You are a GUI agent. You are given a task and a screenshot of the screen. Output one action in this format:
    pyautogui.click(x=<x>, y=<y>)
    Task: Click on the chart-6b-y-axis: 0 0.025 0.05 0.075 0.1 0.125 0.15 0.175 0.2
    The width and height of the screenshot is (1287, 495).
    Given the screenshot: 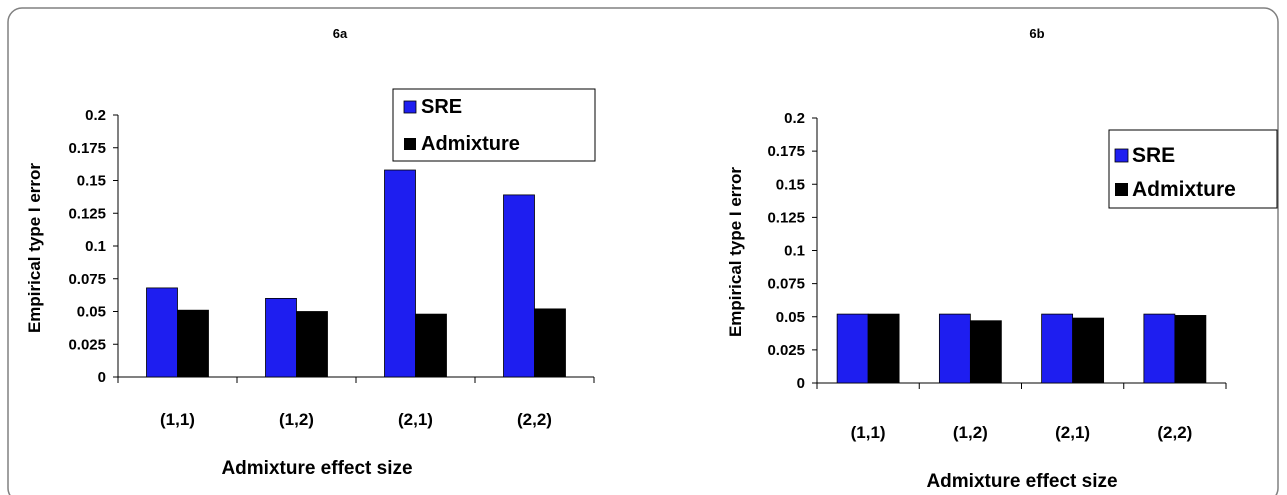 What is the action you would take?
    pyautogui.click(x=792, y=251)
    